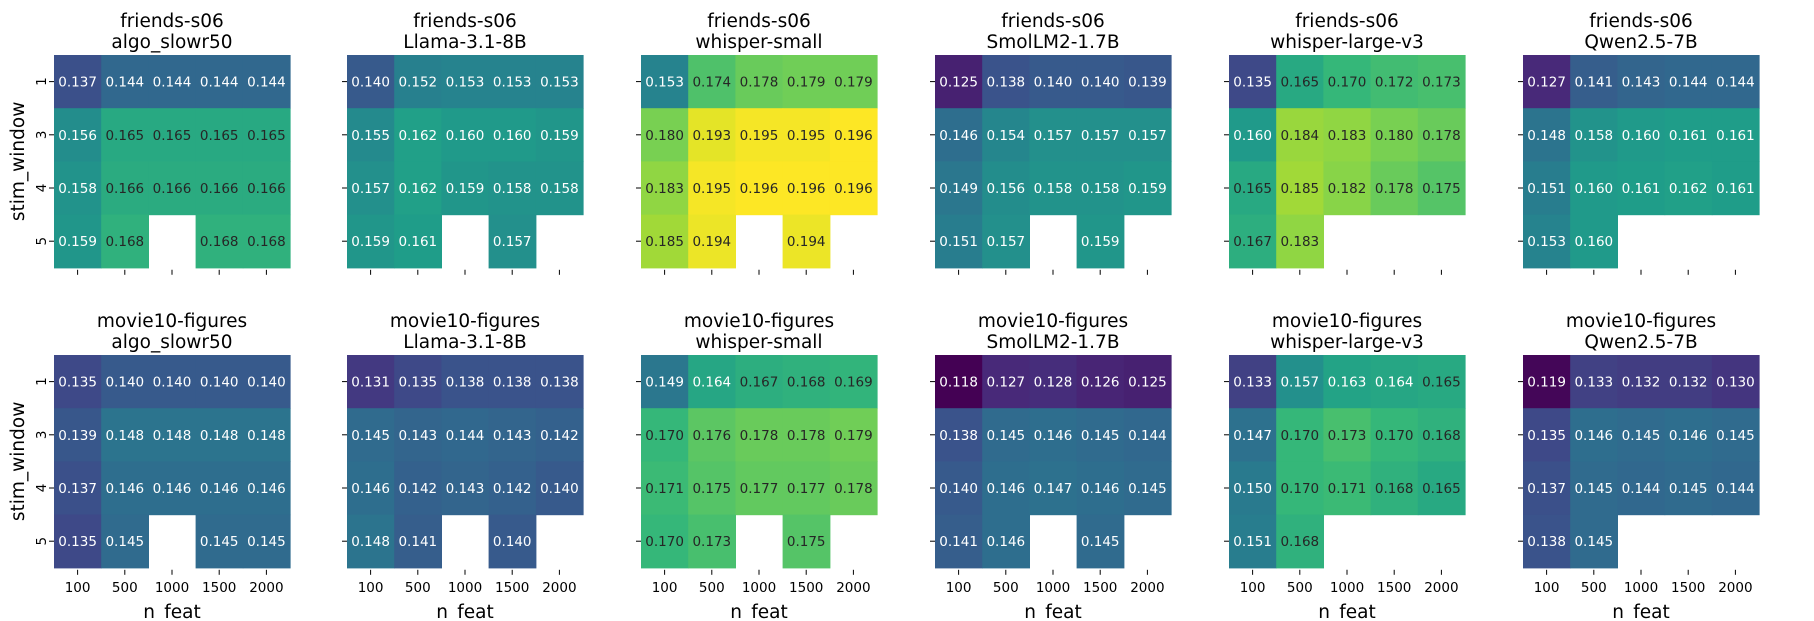 This screenshot has width=1814, height=621. Describe the element at coordinates (266, 189) in the screenshot. I see `cell-value-label: 0.166` at that location.